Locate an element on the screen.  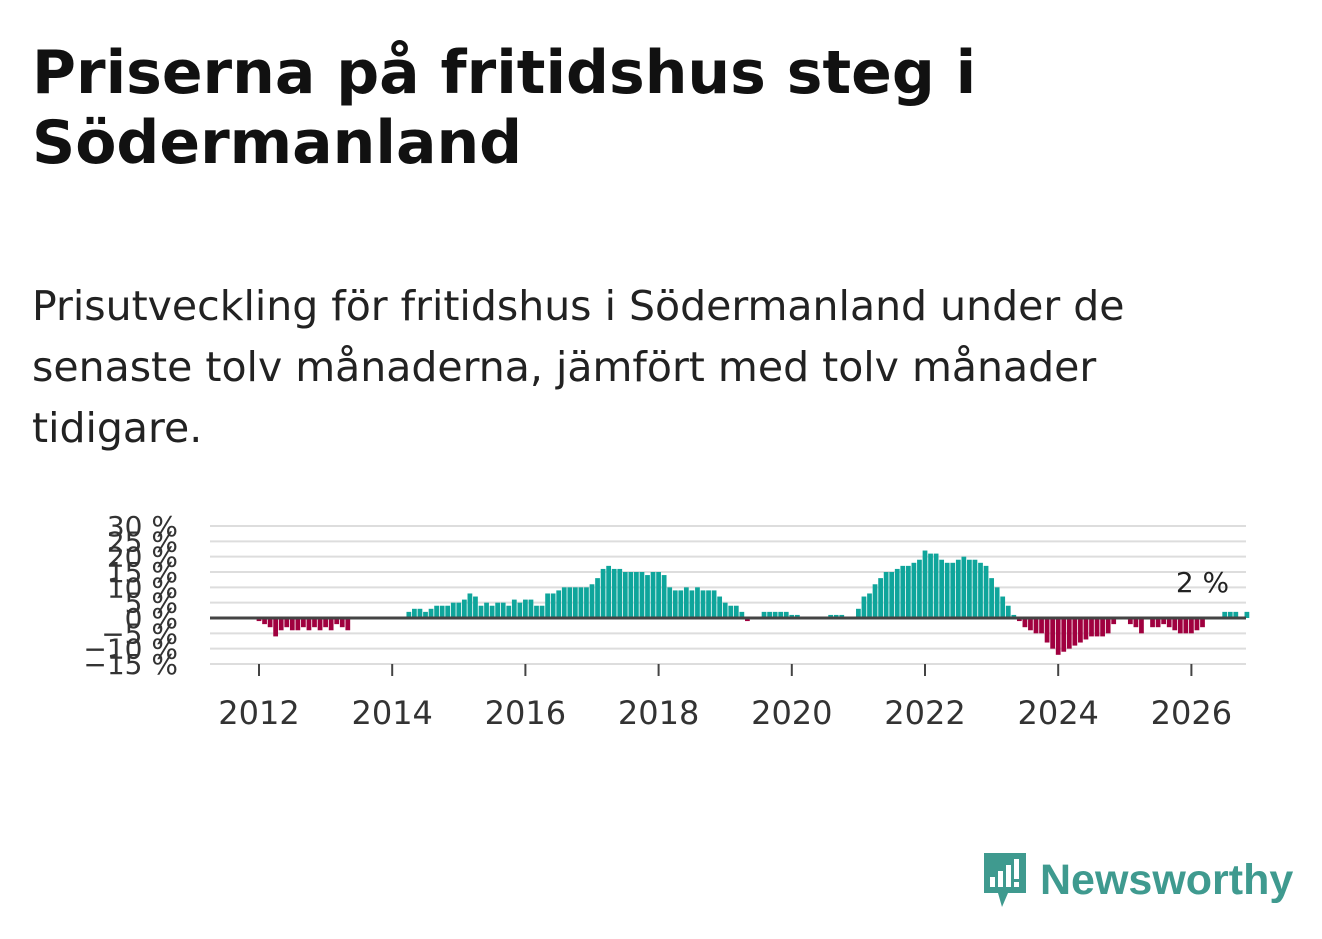
logo-text: Newsworthy is located at coordinates (1167, 879).